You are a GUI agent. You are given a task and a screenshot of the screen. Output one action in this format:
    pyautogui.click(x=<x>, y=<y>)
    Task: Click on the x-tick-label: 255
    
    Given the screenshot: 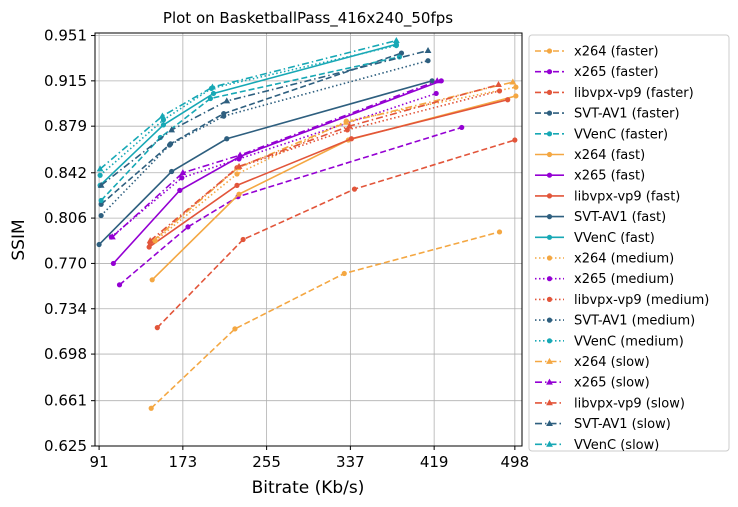 What is the action you would take?
    pyautogui.click(x=266, y=462)
    